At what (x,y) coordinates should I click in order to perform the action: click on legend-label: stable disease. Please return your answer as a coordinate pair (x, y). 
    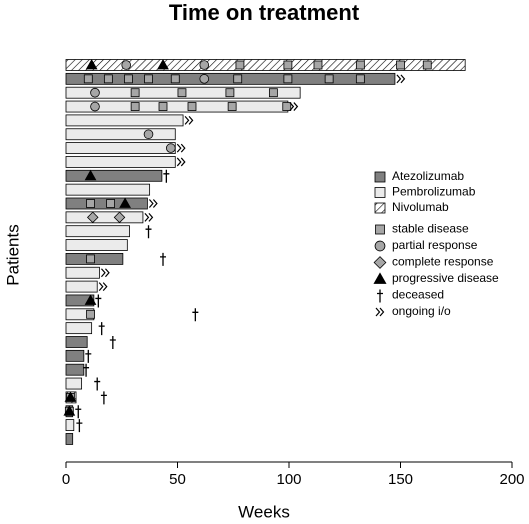
    Looking at the image, I should click on (430, 229).